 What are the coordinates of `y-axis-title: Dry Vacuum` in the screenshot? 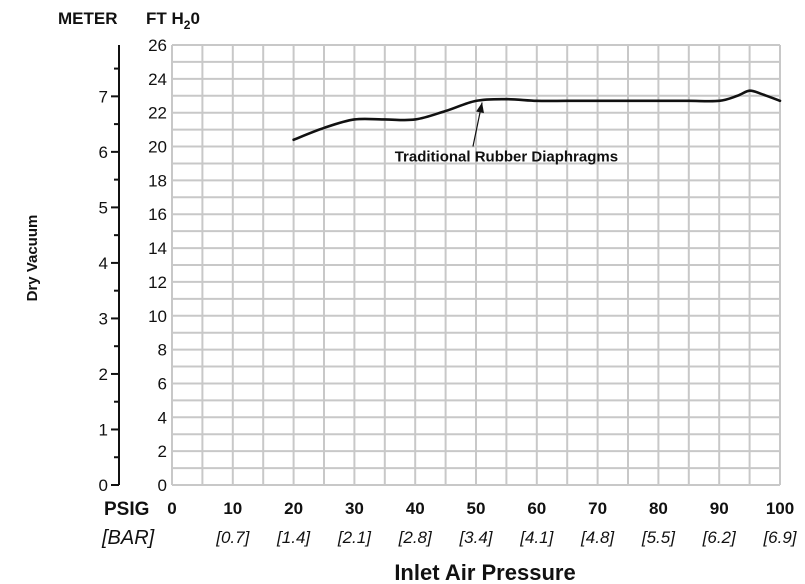 It's located at (32, 258).